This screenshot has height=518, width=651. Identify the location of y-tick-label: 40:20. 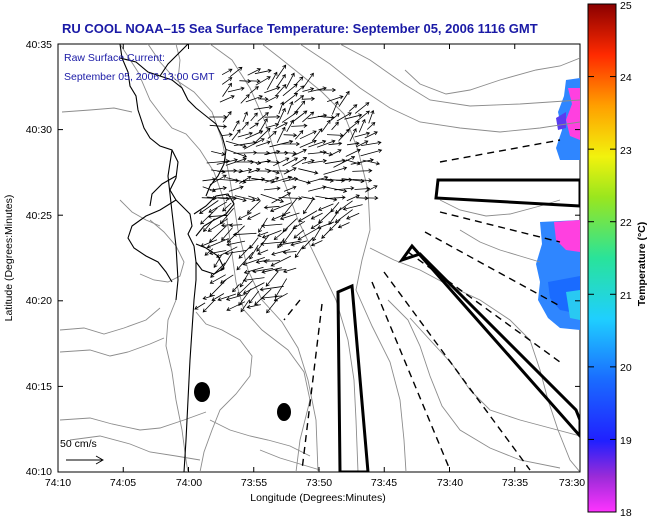
(39, 301).